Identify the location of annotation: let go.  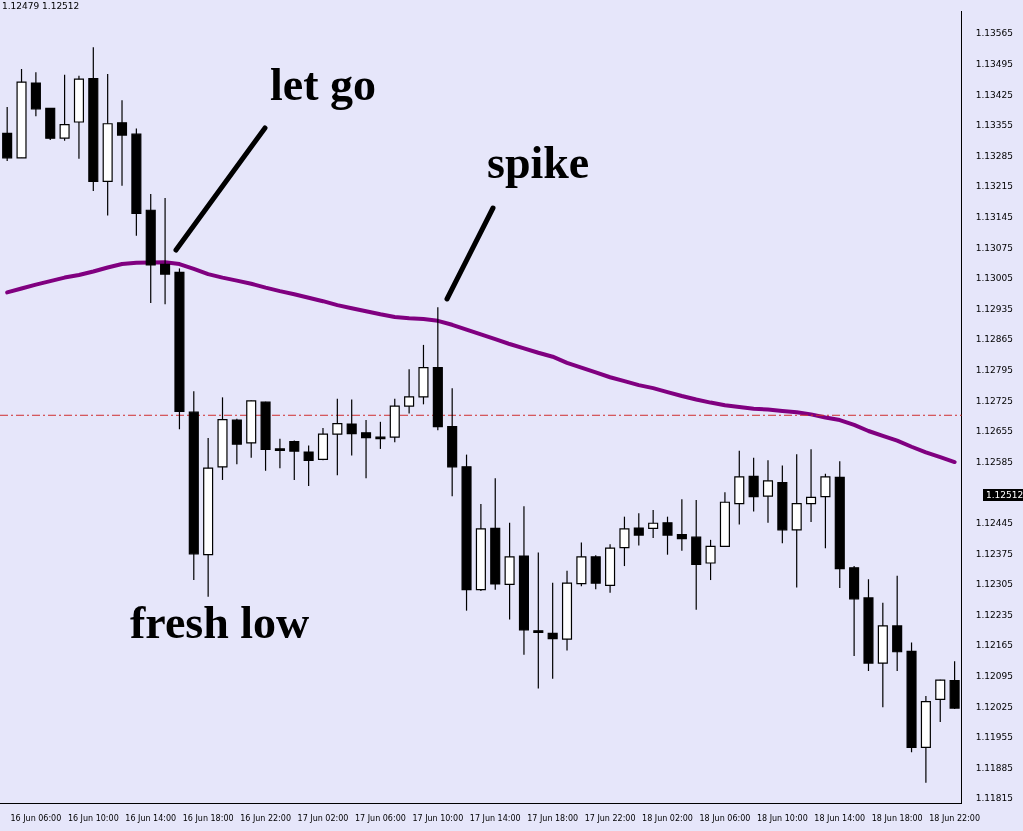
(323, 84).